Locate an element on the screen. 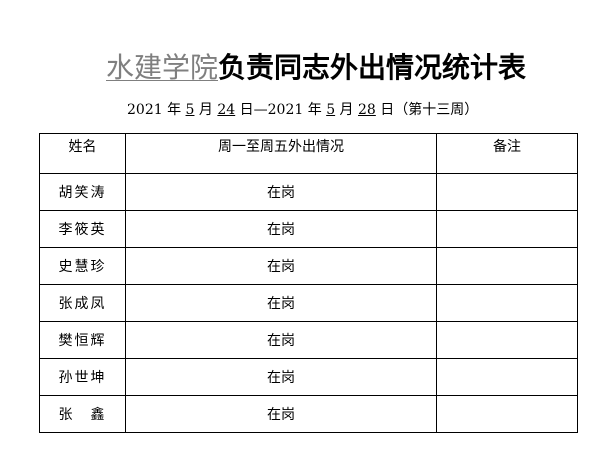 This screenshot has height=461, width=601. page-title: 水建学院负责同志外出情况统计表 is located at coordinates (316, 66).